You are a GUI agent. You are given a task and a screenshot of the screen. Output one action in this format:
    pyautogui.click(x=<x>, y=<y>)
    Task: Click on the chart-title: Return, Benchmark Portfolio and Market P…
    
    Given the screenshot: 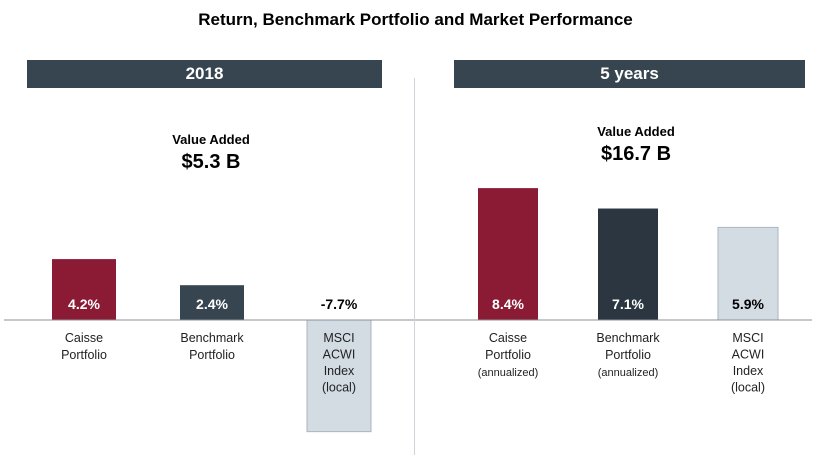 What is the action you would take?
    pyautogui.click(x=415, y=19)
    